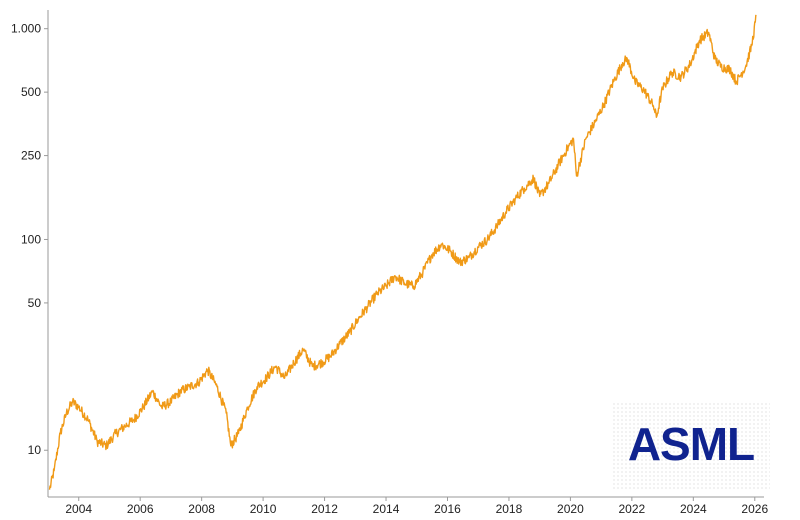 The height and width of the screenshot is (520, 800). What do you see at coordinates (140, 509) in the screenshot?
I see `x-tick-label: 2006` at bounding box center [140, 509].